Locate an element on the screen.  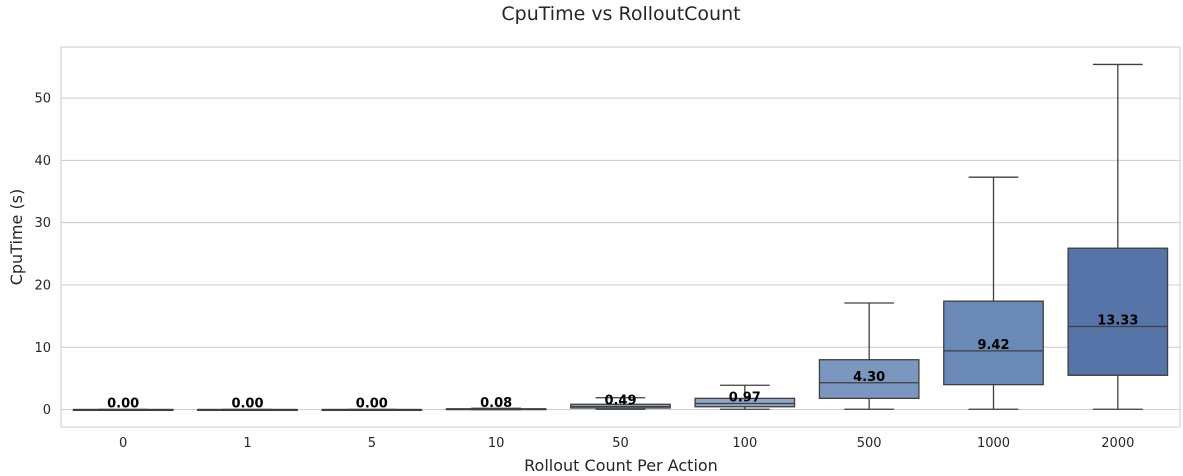
x-tick-label: 10 is located at coordinates (496, 443).